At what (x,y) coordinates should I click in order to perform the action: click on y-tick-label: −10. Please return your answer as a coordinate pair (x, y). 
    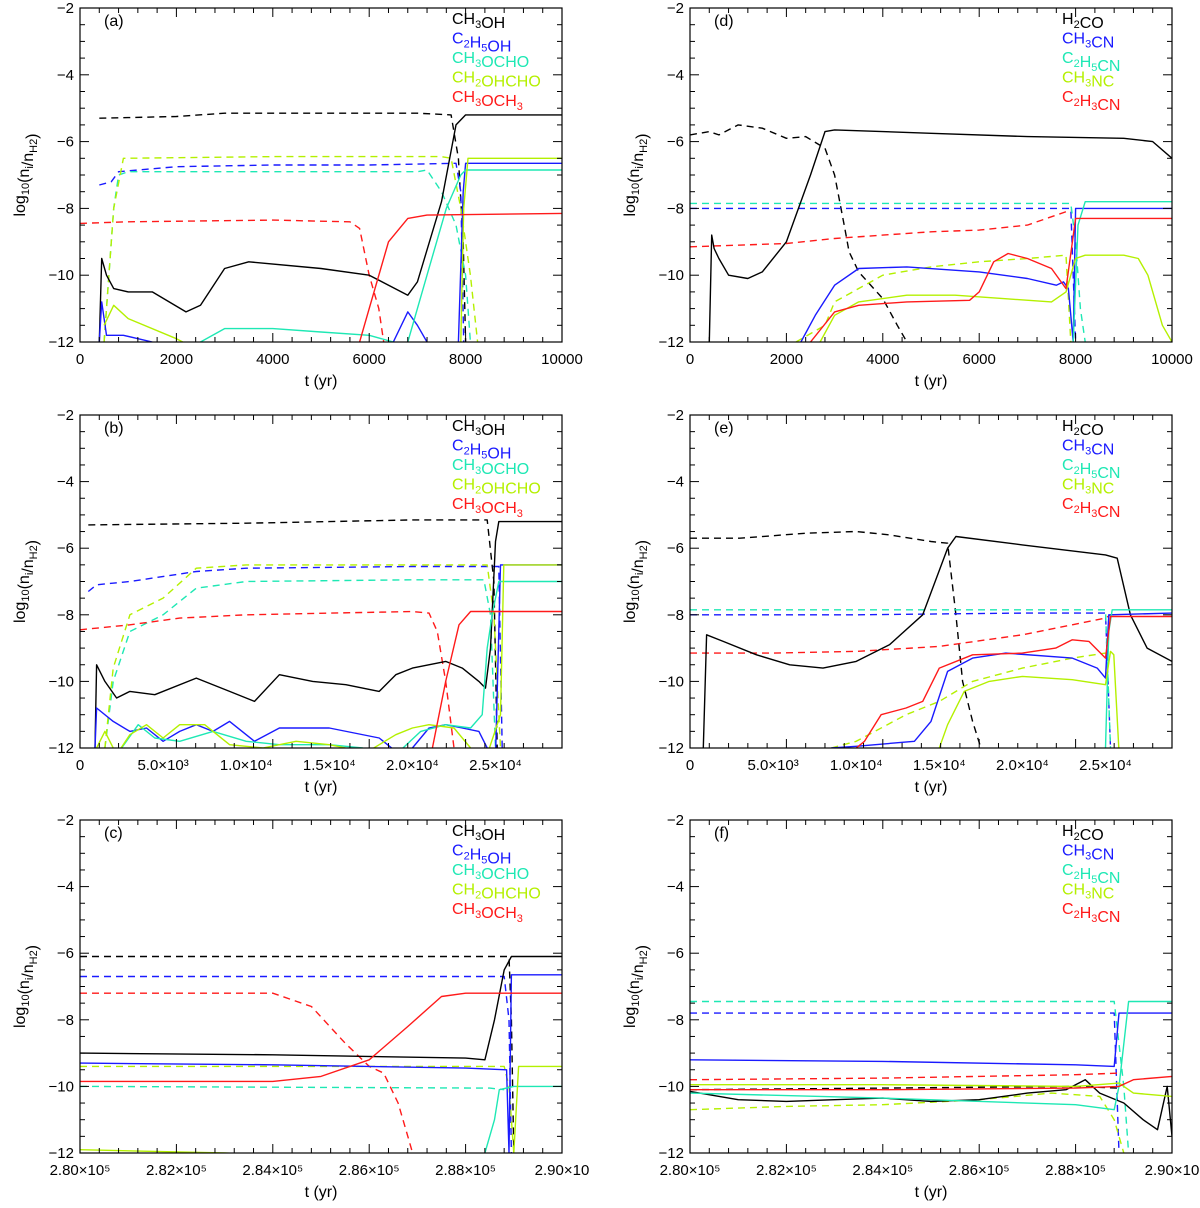
    Looking at the image, I should click on (671, 1086).